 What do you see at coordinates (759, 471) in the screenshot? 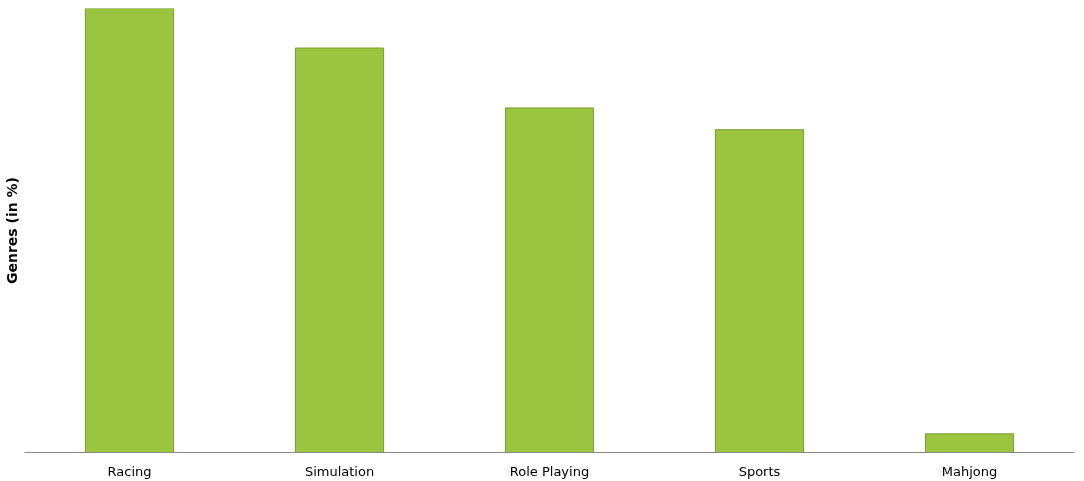
I see `x-tick-label: Sports` at bounding box center [759, 471].